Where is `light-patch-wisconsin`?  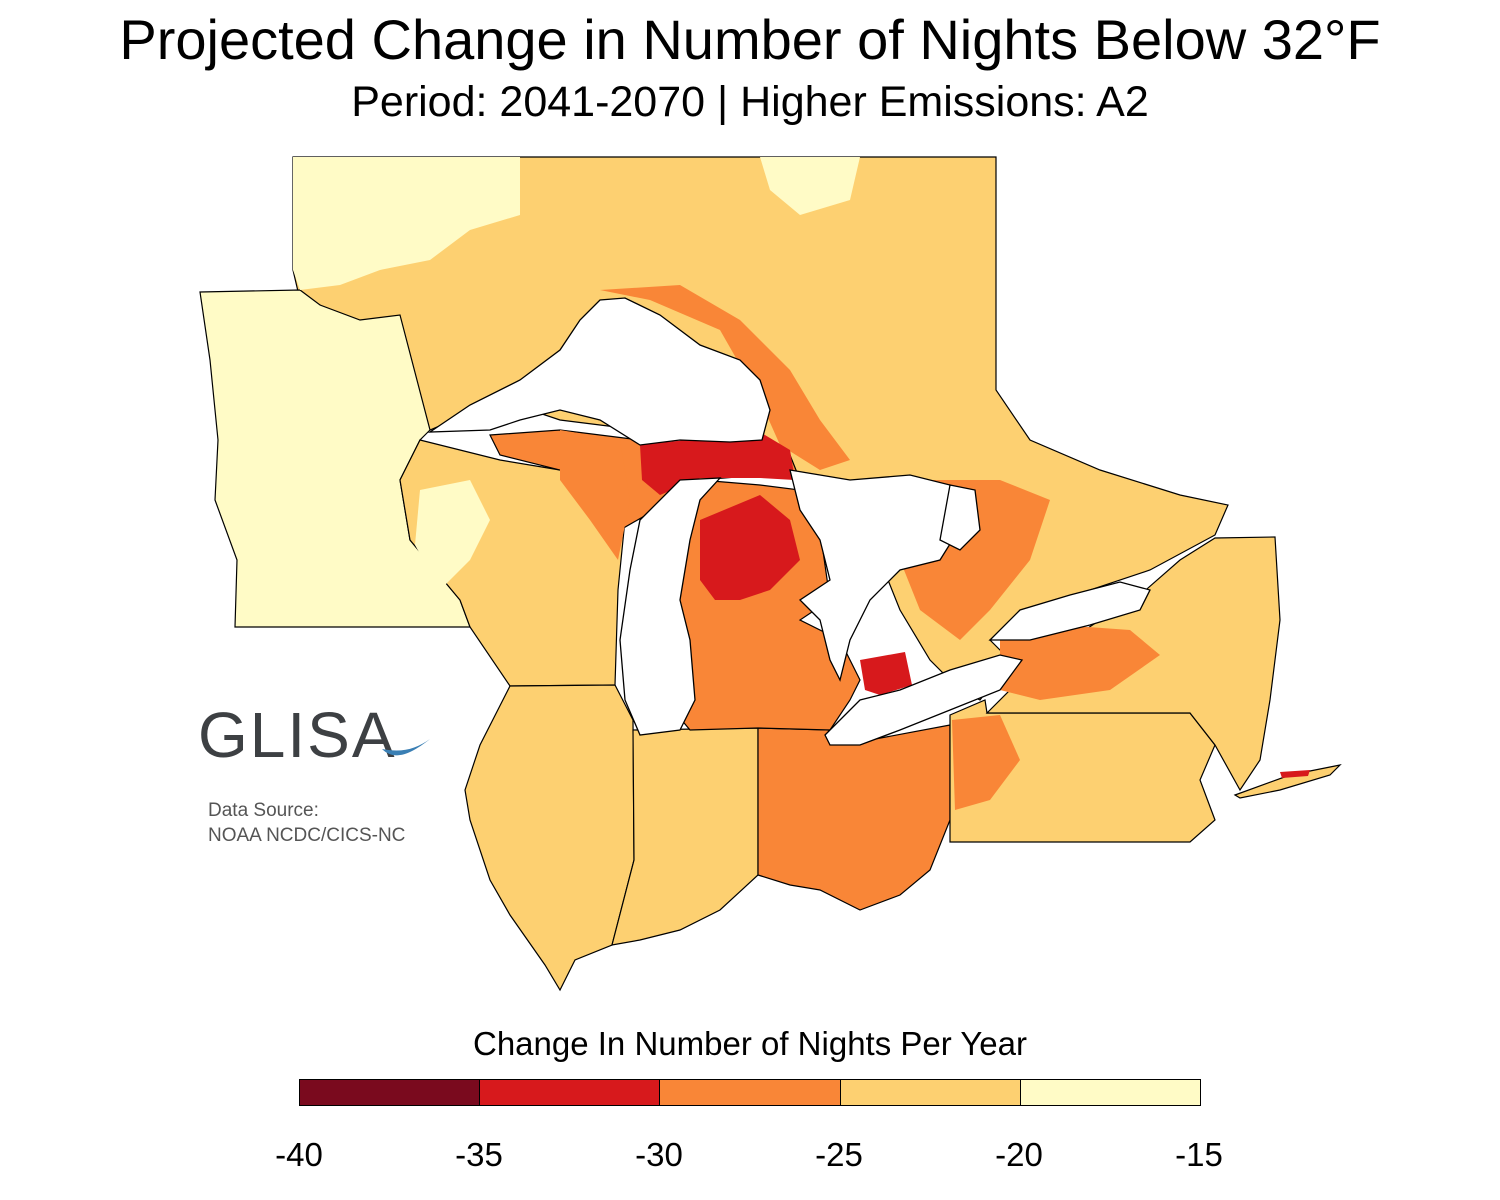 light-patch-wisconsin is located at coordinates (452, 535).